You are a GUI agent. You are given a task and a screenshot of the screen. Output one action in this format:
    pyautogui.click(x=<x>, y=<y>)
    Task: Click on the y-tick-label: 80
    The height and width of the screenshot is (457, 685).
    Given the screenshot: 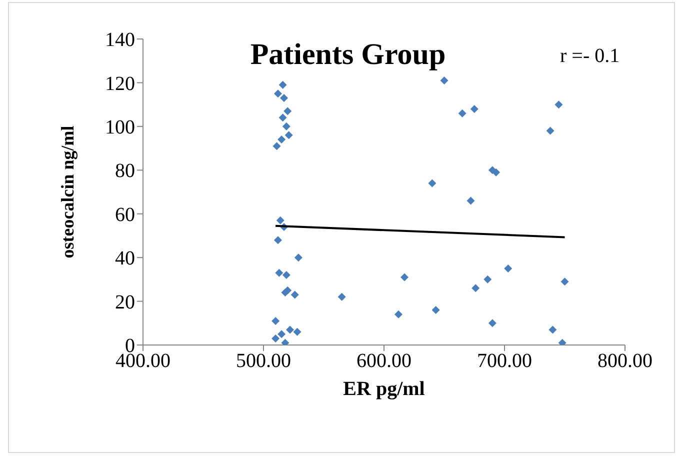 What is the action you would take?
    pyautogui.click(x=125, y=171)
    